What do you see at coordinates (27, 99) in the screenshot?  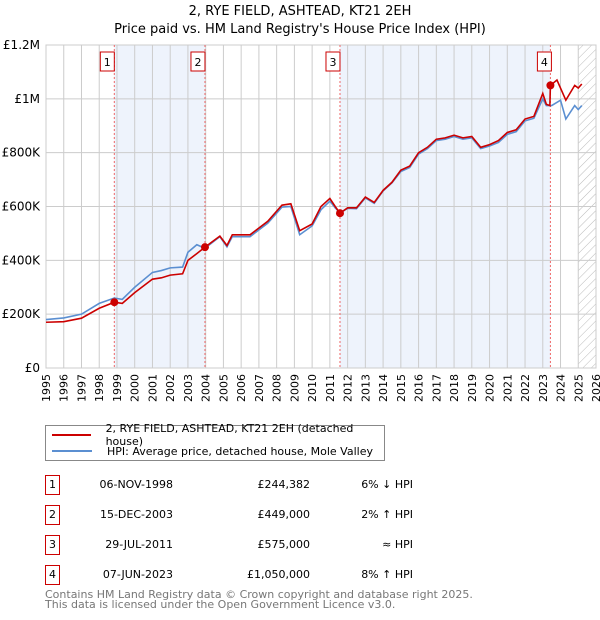 I see `y-tick-label: £1M` at bounding box center [27, 99].